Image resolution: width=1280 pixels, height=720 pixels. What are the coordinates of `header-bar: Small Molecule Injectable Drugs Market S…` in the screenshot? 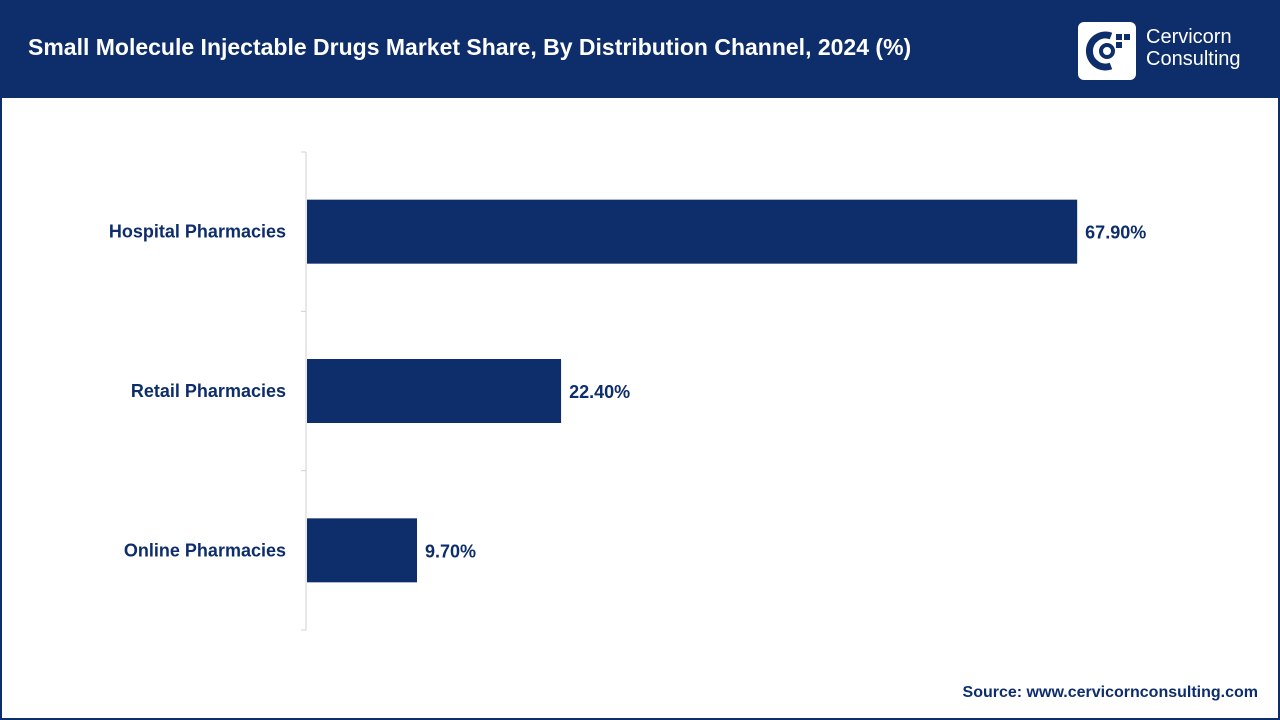 It's located at (640, 50).